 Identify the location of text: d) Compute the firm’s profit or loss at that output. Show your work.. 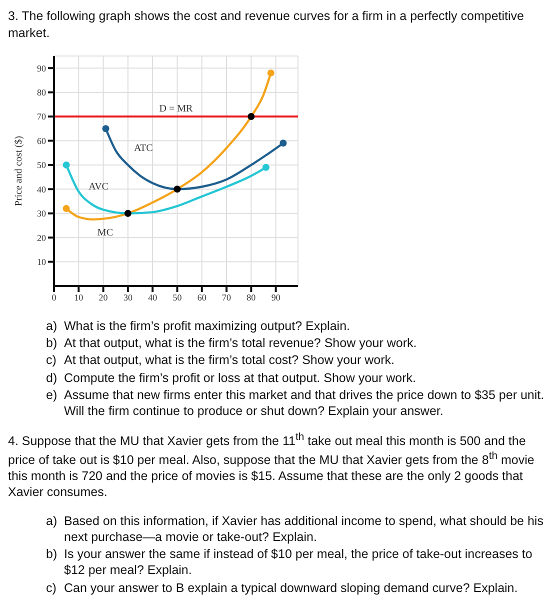
(231, 378).